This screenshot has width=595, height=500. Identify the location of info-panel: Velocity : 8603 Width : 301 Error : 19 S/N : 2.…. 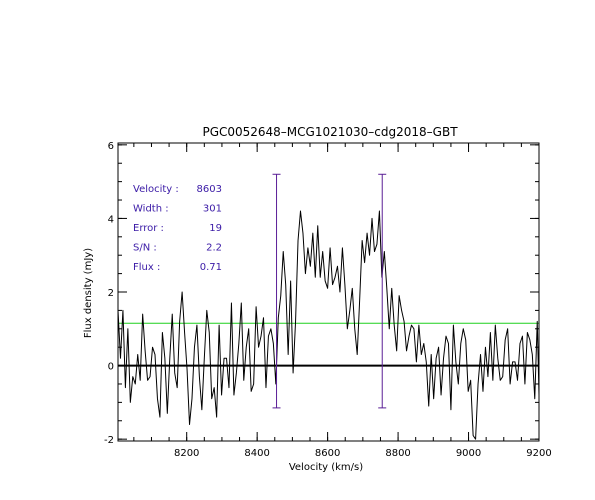
(177, 228).